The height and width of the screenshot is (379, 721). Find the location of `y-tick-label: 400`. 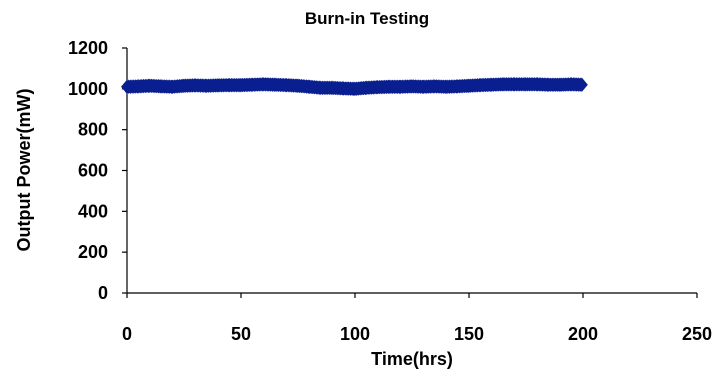

y-tick-label: 400 is located at coordinates (93, 211).